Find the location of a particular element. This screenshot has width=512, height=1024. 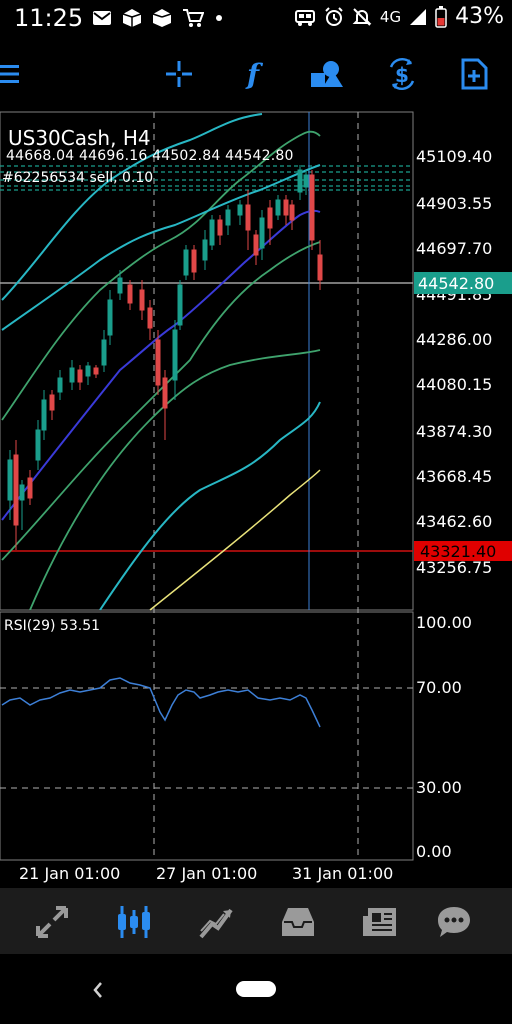

upper-envelope-inner is located at coordinates (161, 247).